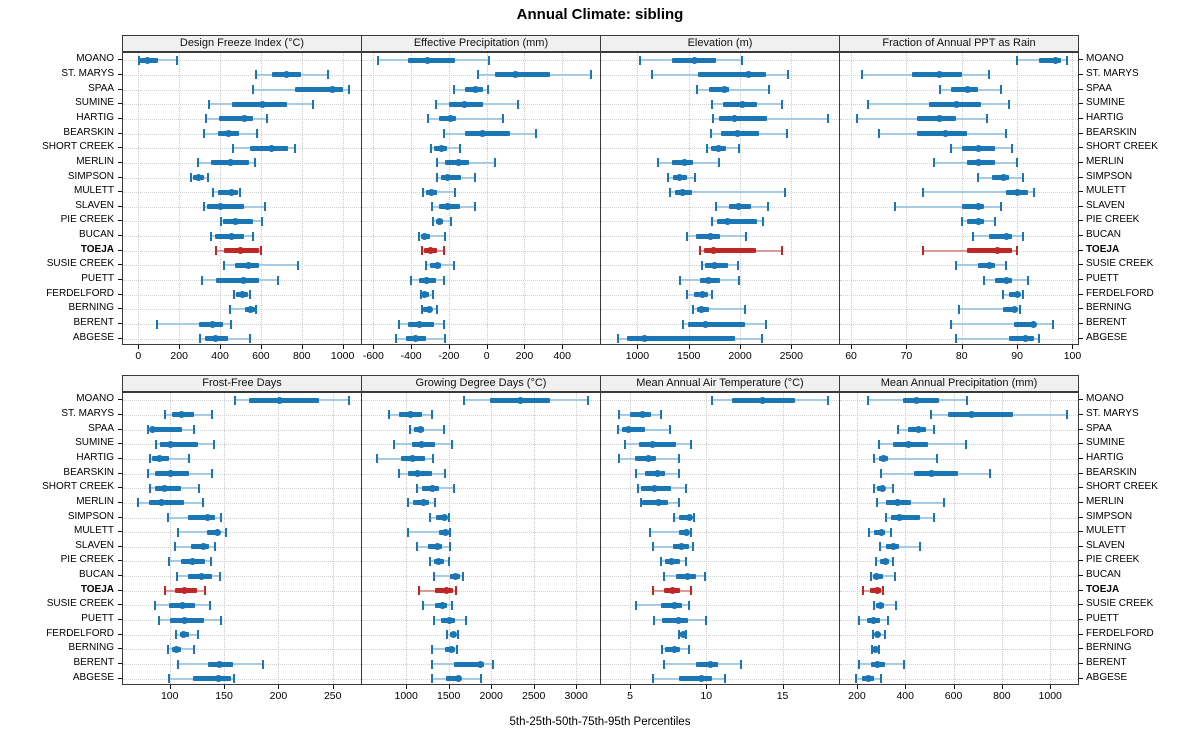 This screenshot has height=750, width=1200. I want to click on axis-caption: 5th-25th-50th-75th-95th Percentiles, so click(600, 722).